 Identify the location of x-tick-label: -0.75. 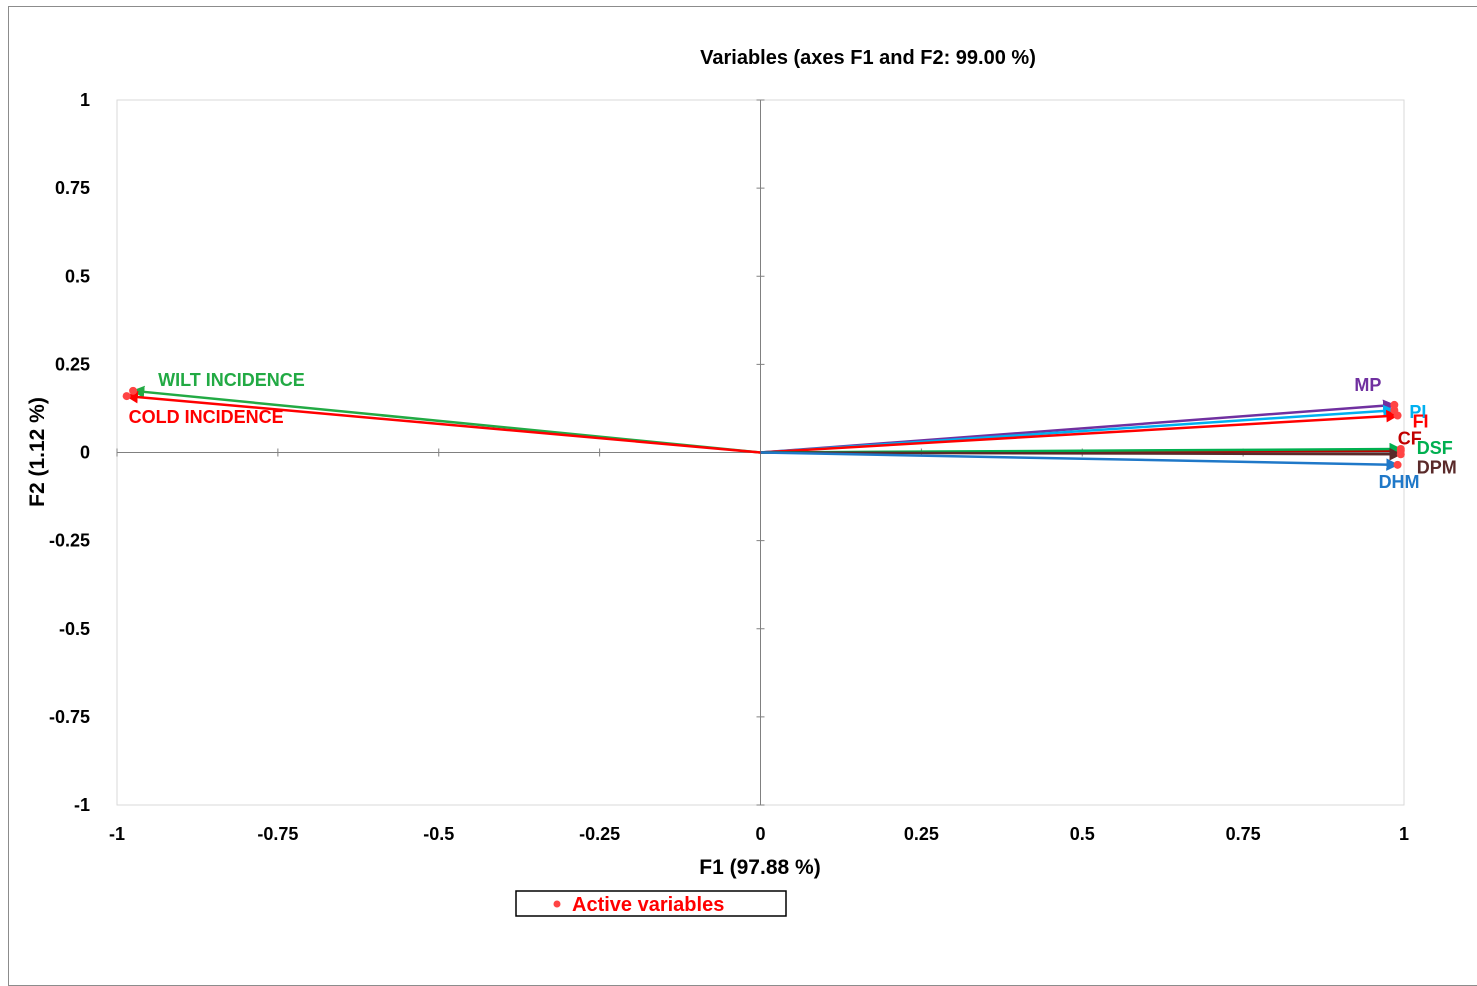
(277, 834).